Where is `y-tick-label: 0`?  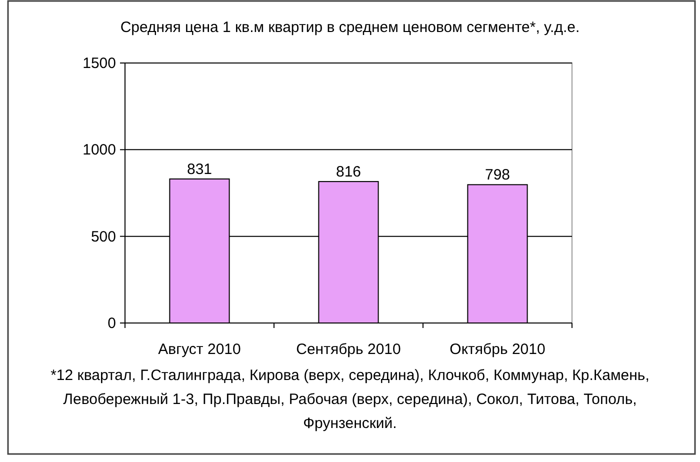 y-tick-label: 0 is located at coordinates (112, 323).